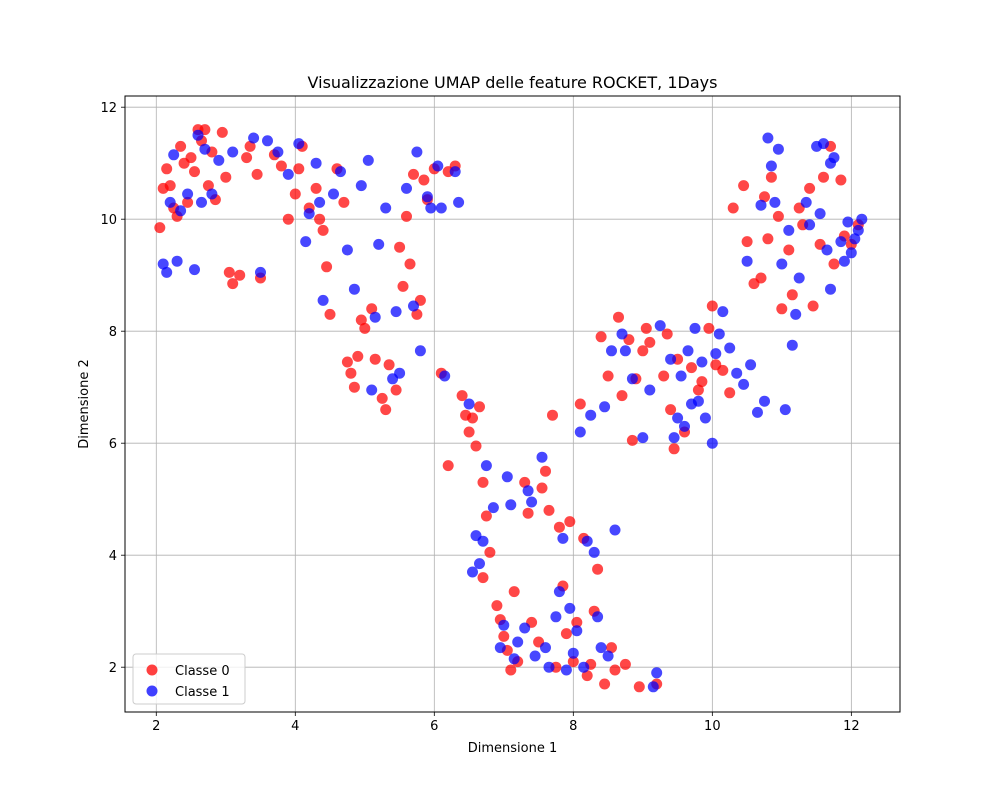  Describe the element at coordinates (573, 726) in the screenshot. I see `x-tick-label: 8` at that location.